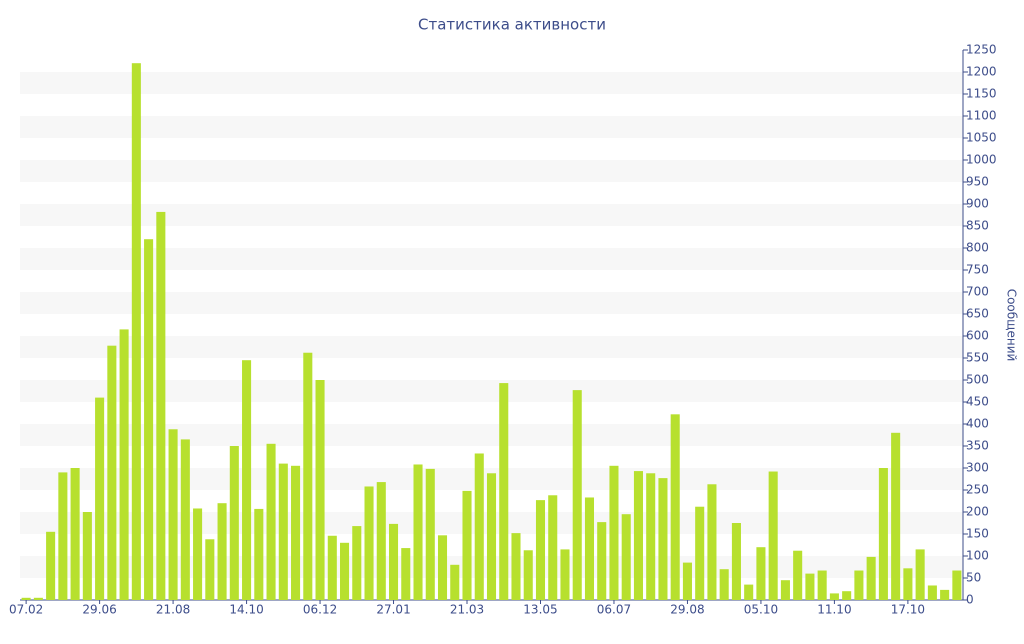  Describe the element at coordinates (977, 468) in the screenshot. I see `y-tick-label: 300` at that location.